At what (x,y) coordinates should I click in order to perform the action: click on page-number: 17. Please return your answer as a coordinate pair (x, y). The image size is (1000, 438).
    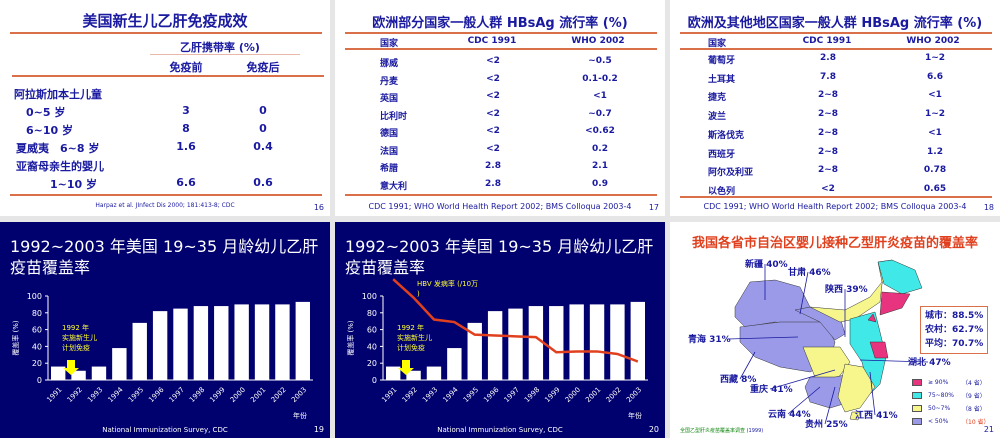
    Looking at the image, I should click on (653, 207).